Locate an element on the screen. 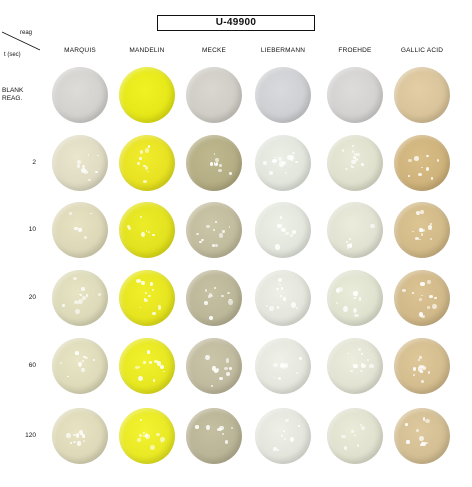 The width and height of the screenshot is (472, 487). time-axis-label: t (sec) is located at coordinates (12, 55).